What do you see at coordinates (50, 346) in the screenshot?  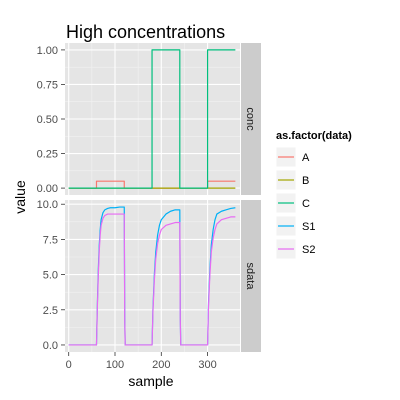 I see `y-tick-label: 0.0` at bounding box center [50, 346].